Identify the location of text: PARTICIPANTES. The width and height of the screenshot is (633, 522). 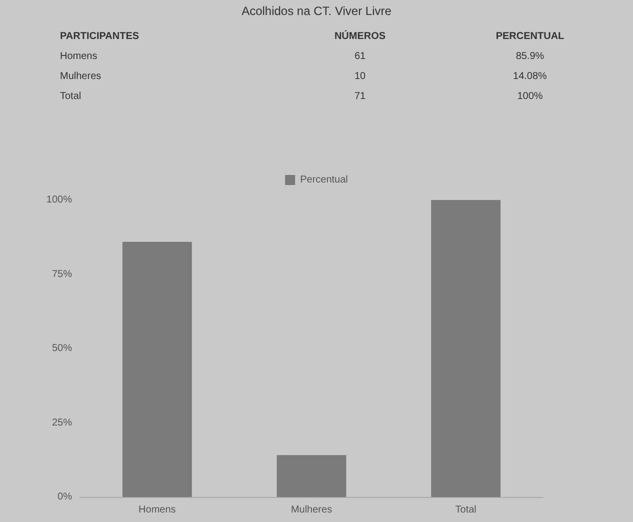
(100, 36).